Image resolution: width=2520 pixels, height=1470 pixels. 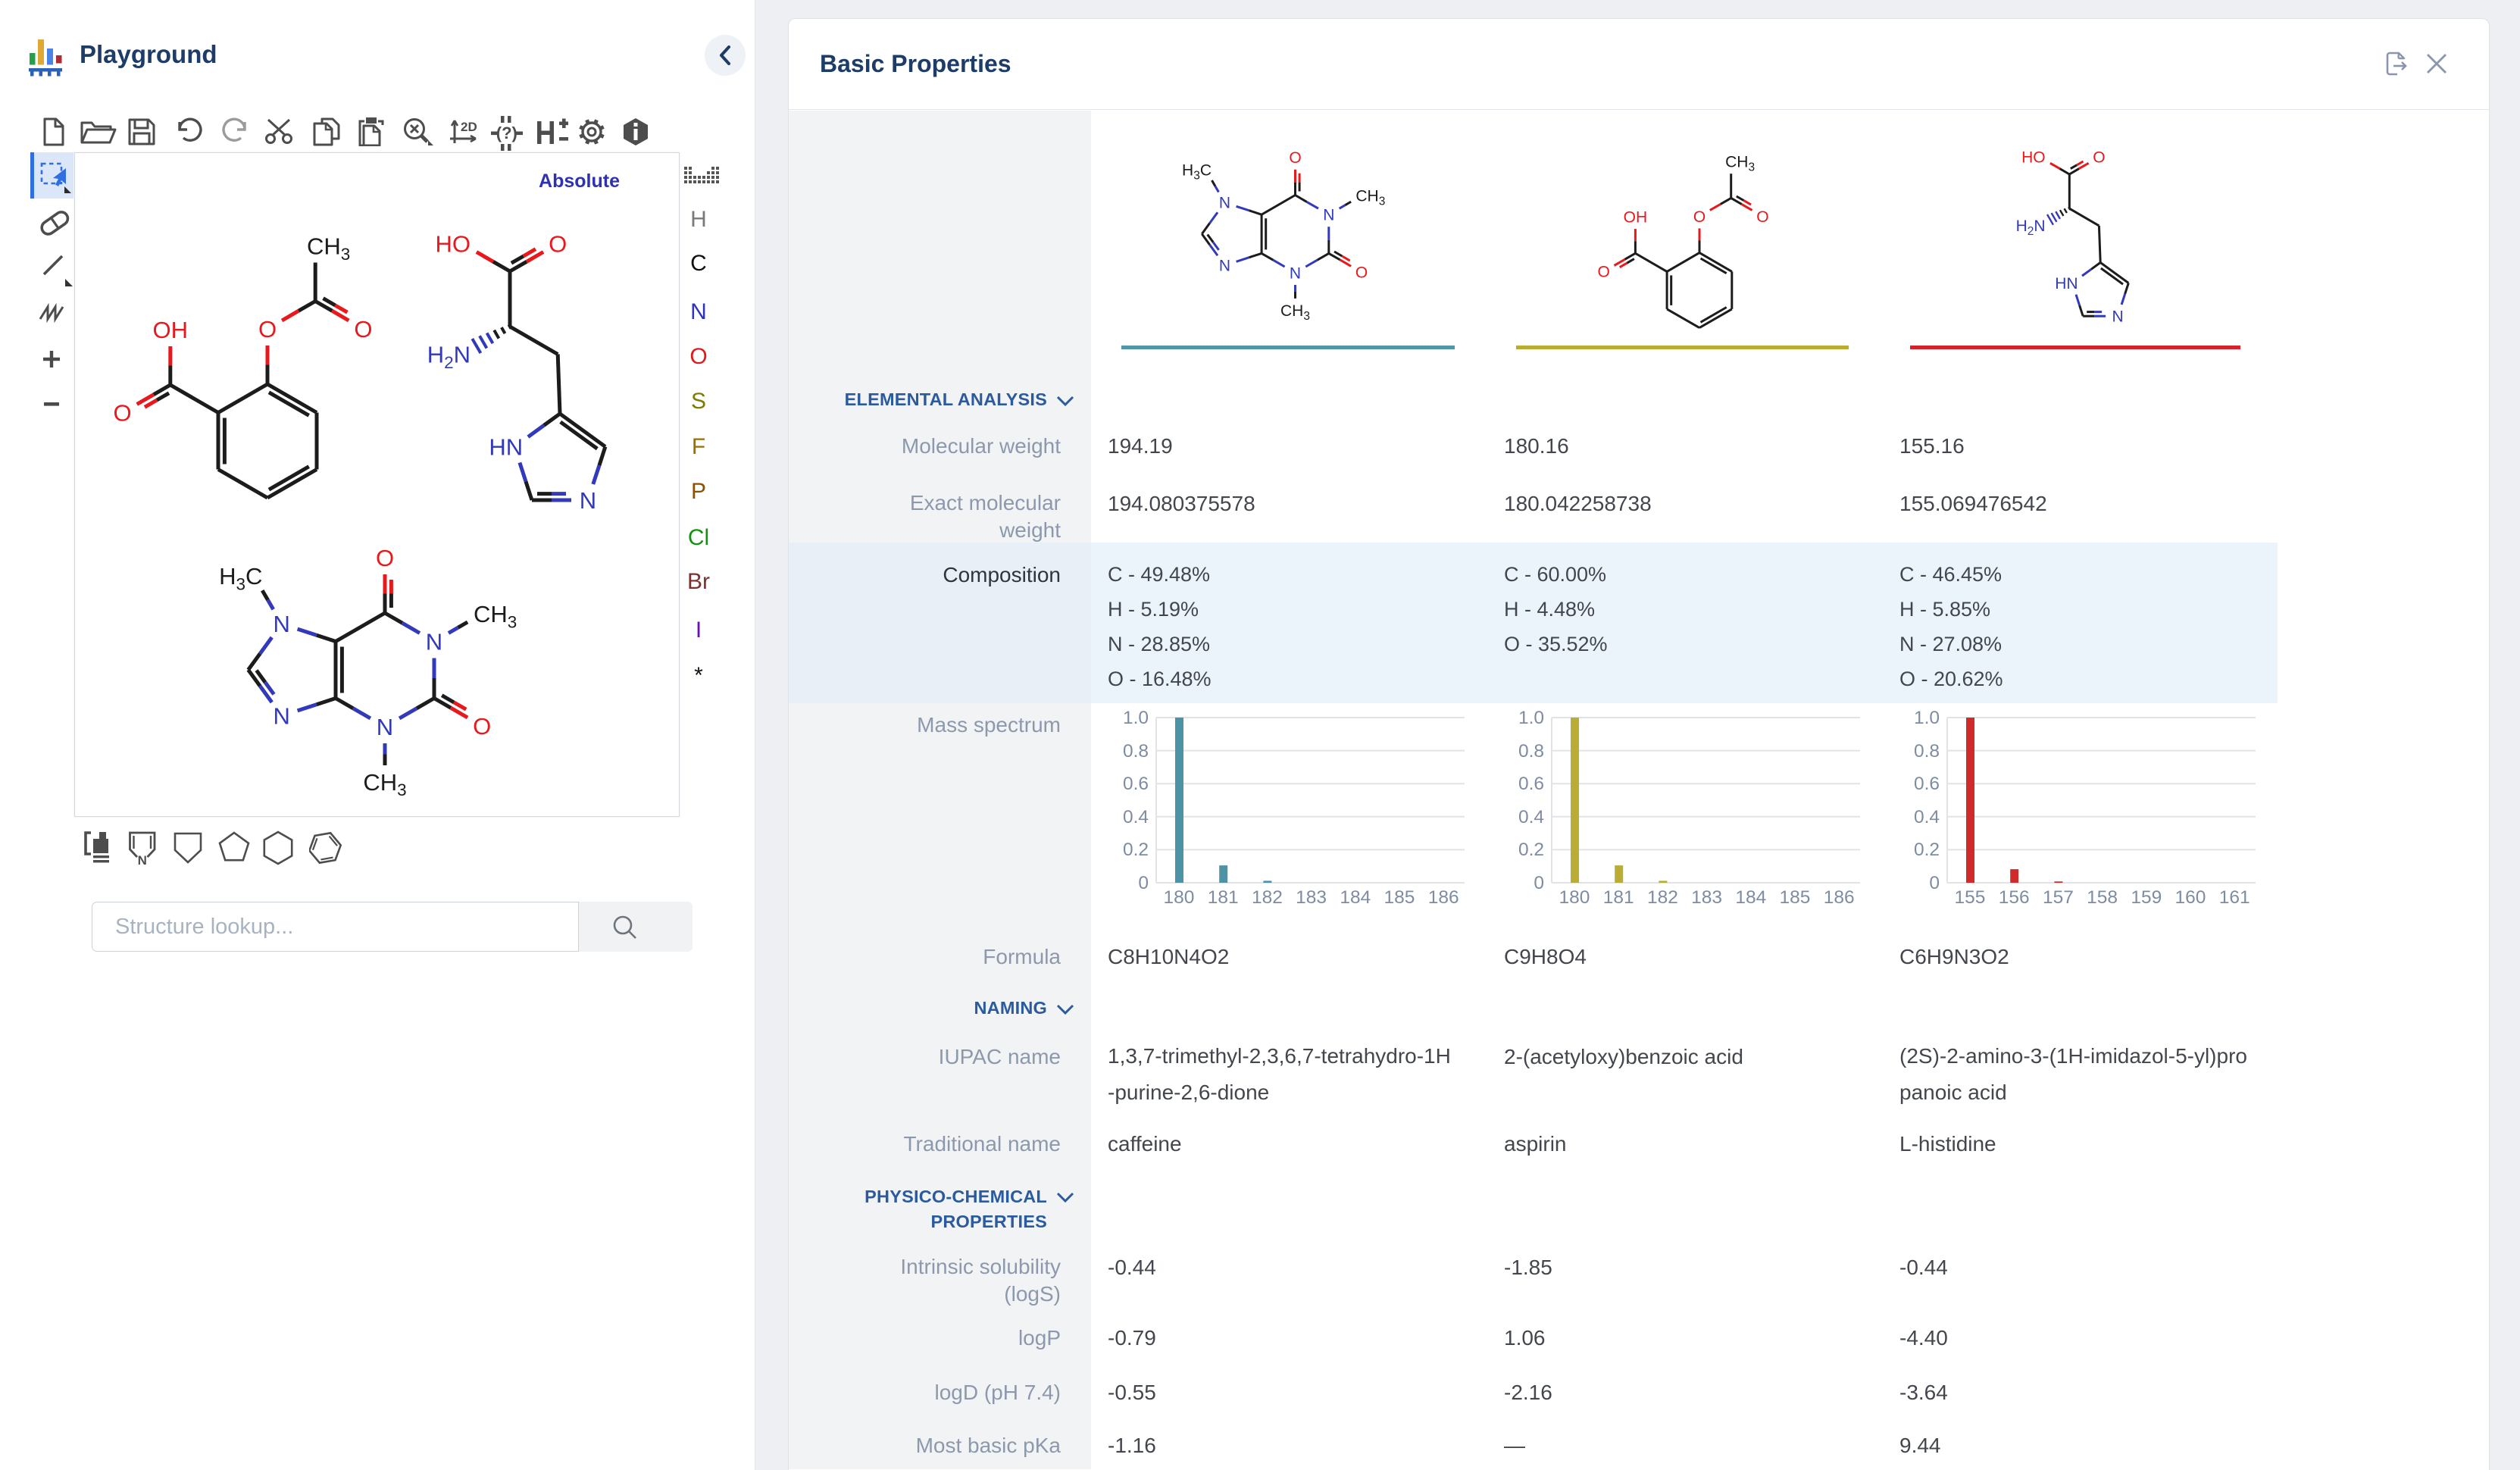 I want to click on svg-text: 157, so click(x=2058, y=897).